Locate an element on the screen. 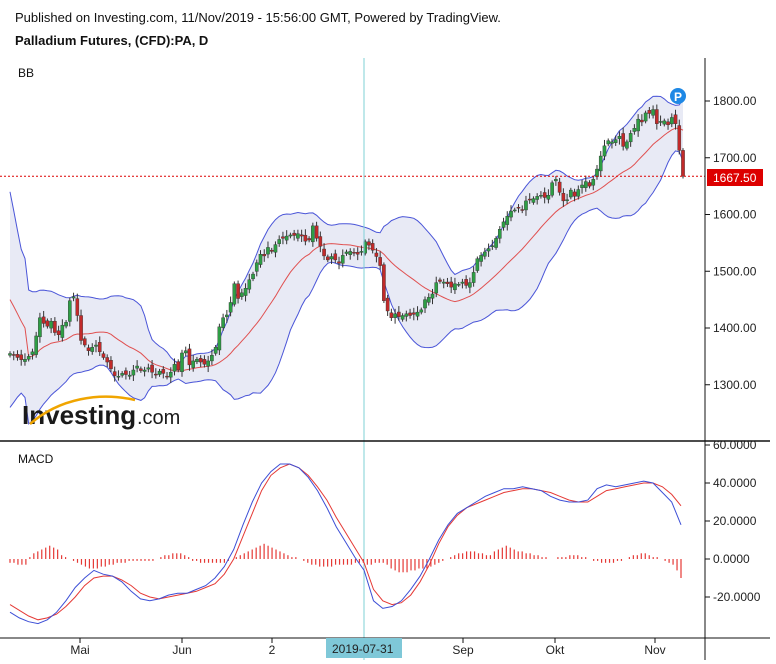 The width and height of the screenshot is (776, 664). crosshair-date-tag-bg is located at coordinates (364, 648).